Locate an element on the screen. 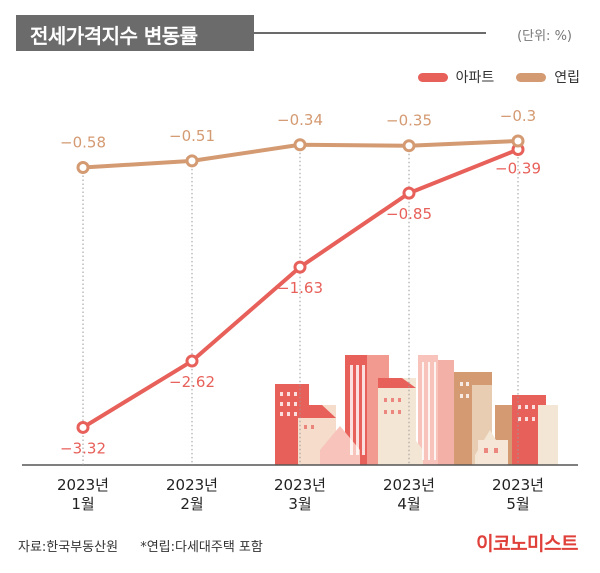 This screenshot has width=600, height=573. legend-label-apartment: 아파트 is located at coordinates (475, 78).